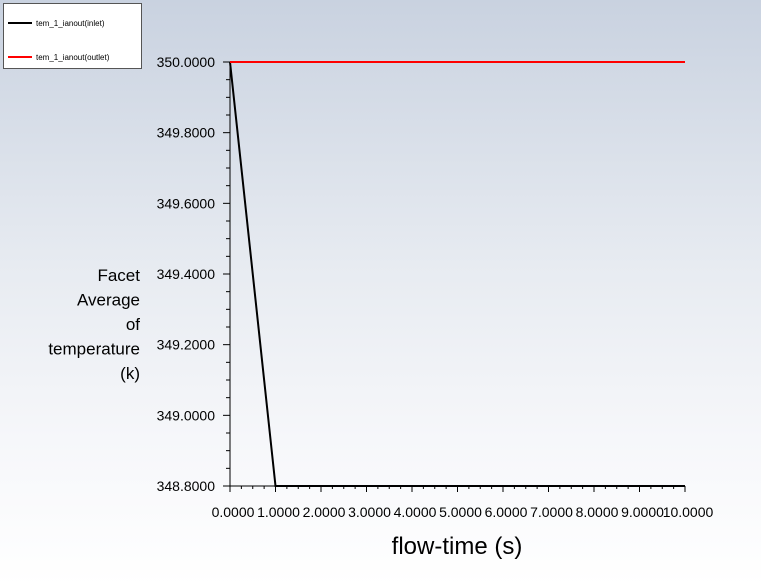 This screenshot has height=586, width=761. I want to click on legend: tem_1_ianout(inlet) tem_1_ianout(outlet), so click(72, 36).